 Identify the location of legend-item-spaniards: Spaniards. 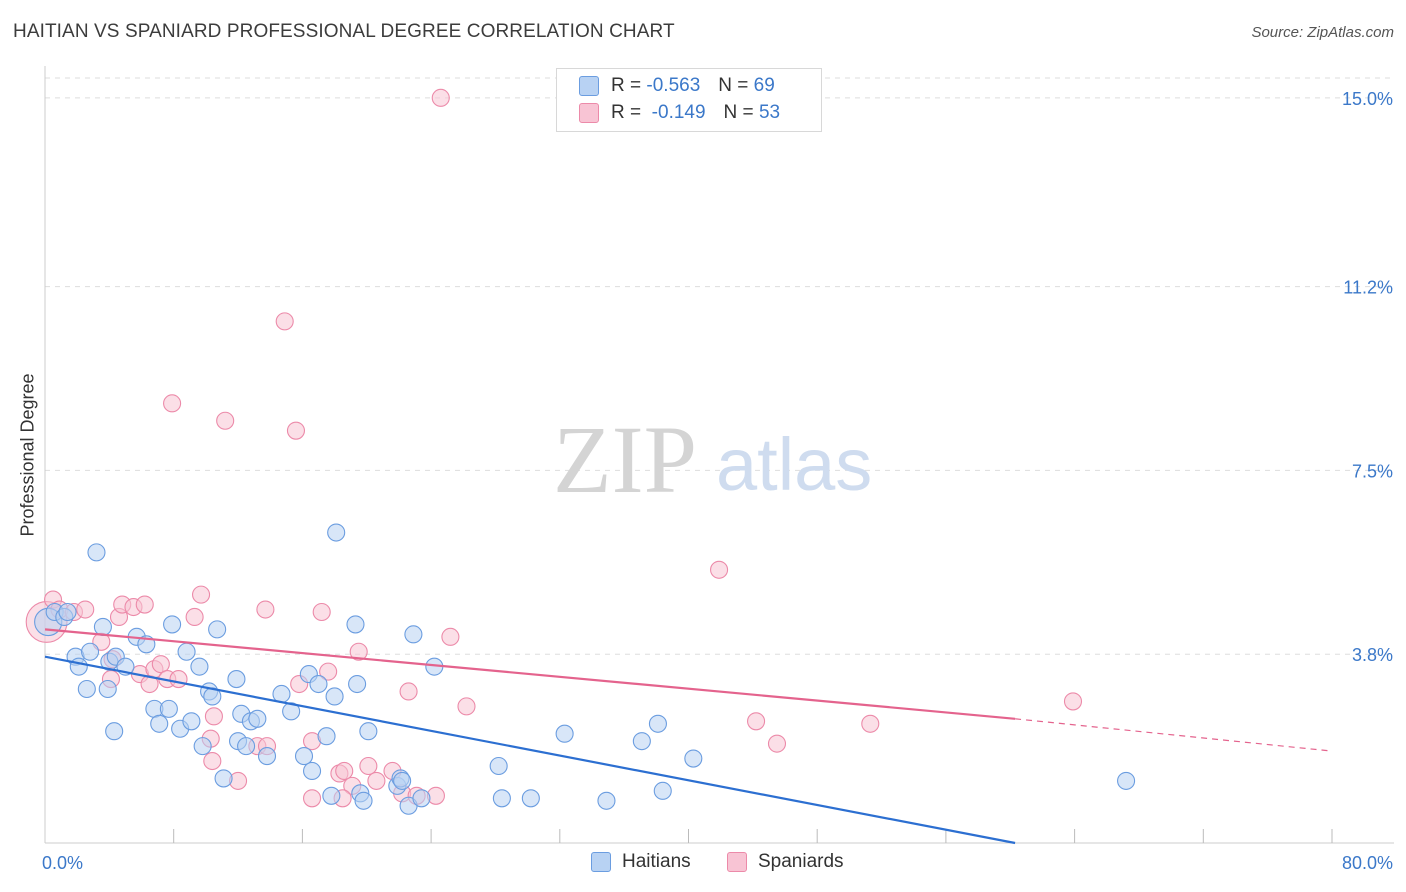
(785, 862).